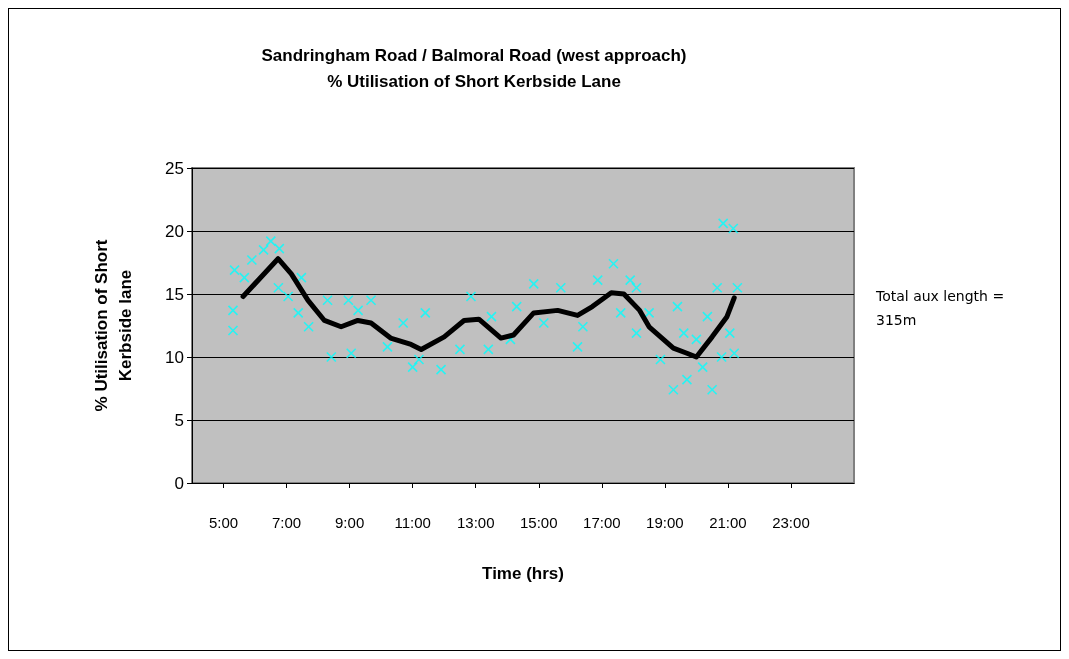 This screenshot has height=659, width=1069. Describe the element at coordinates (538, 522) in the screenshot. I see `x-tick-label: 15:00` at that location.